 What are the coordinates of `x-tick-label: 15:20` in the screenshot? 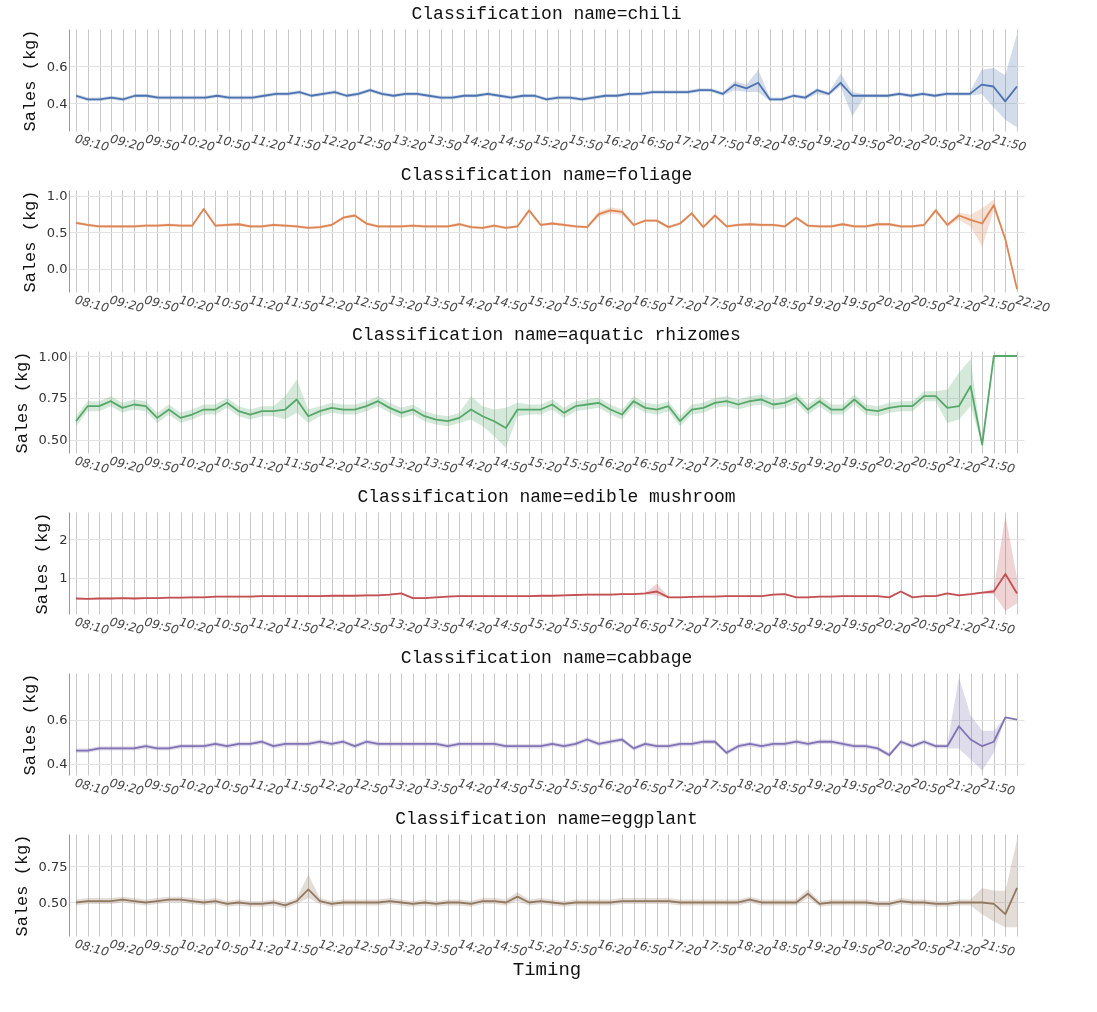 It's located at (545, 948).